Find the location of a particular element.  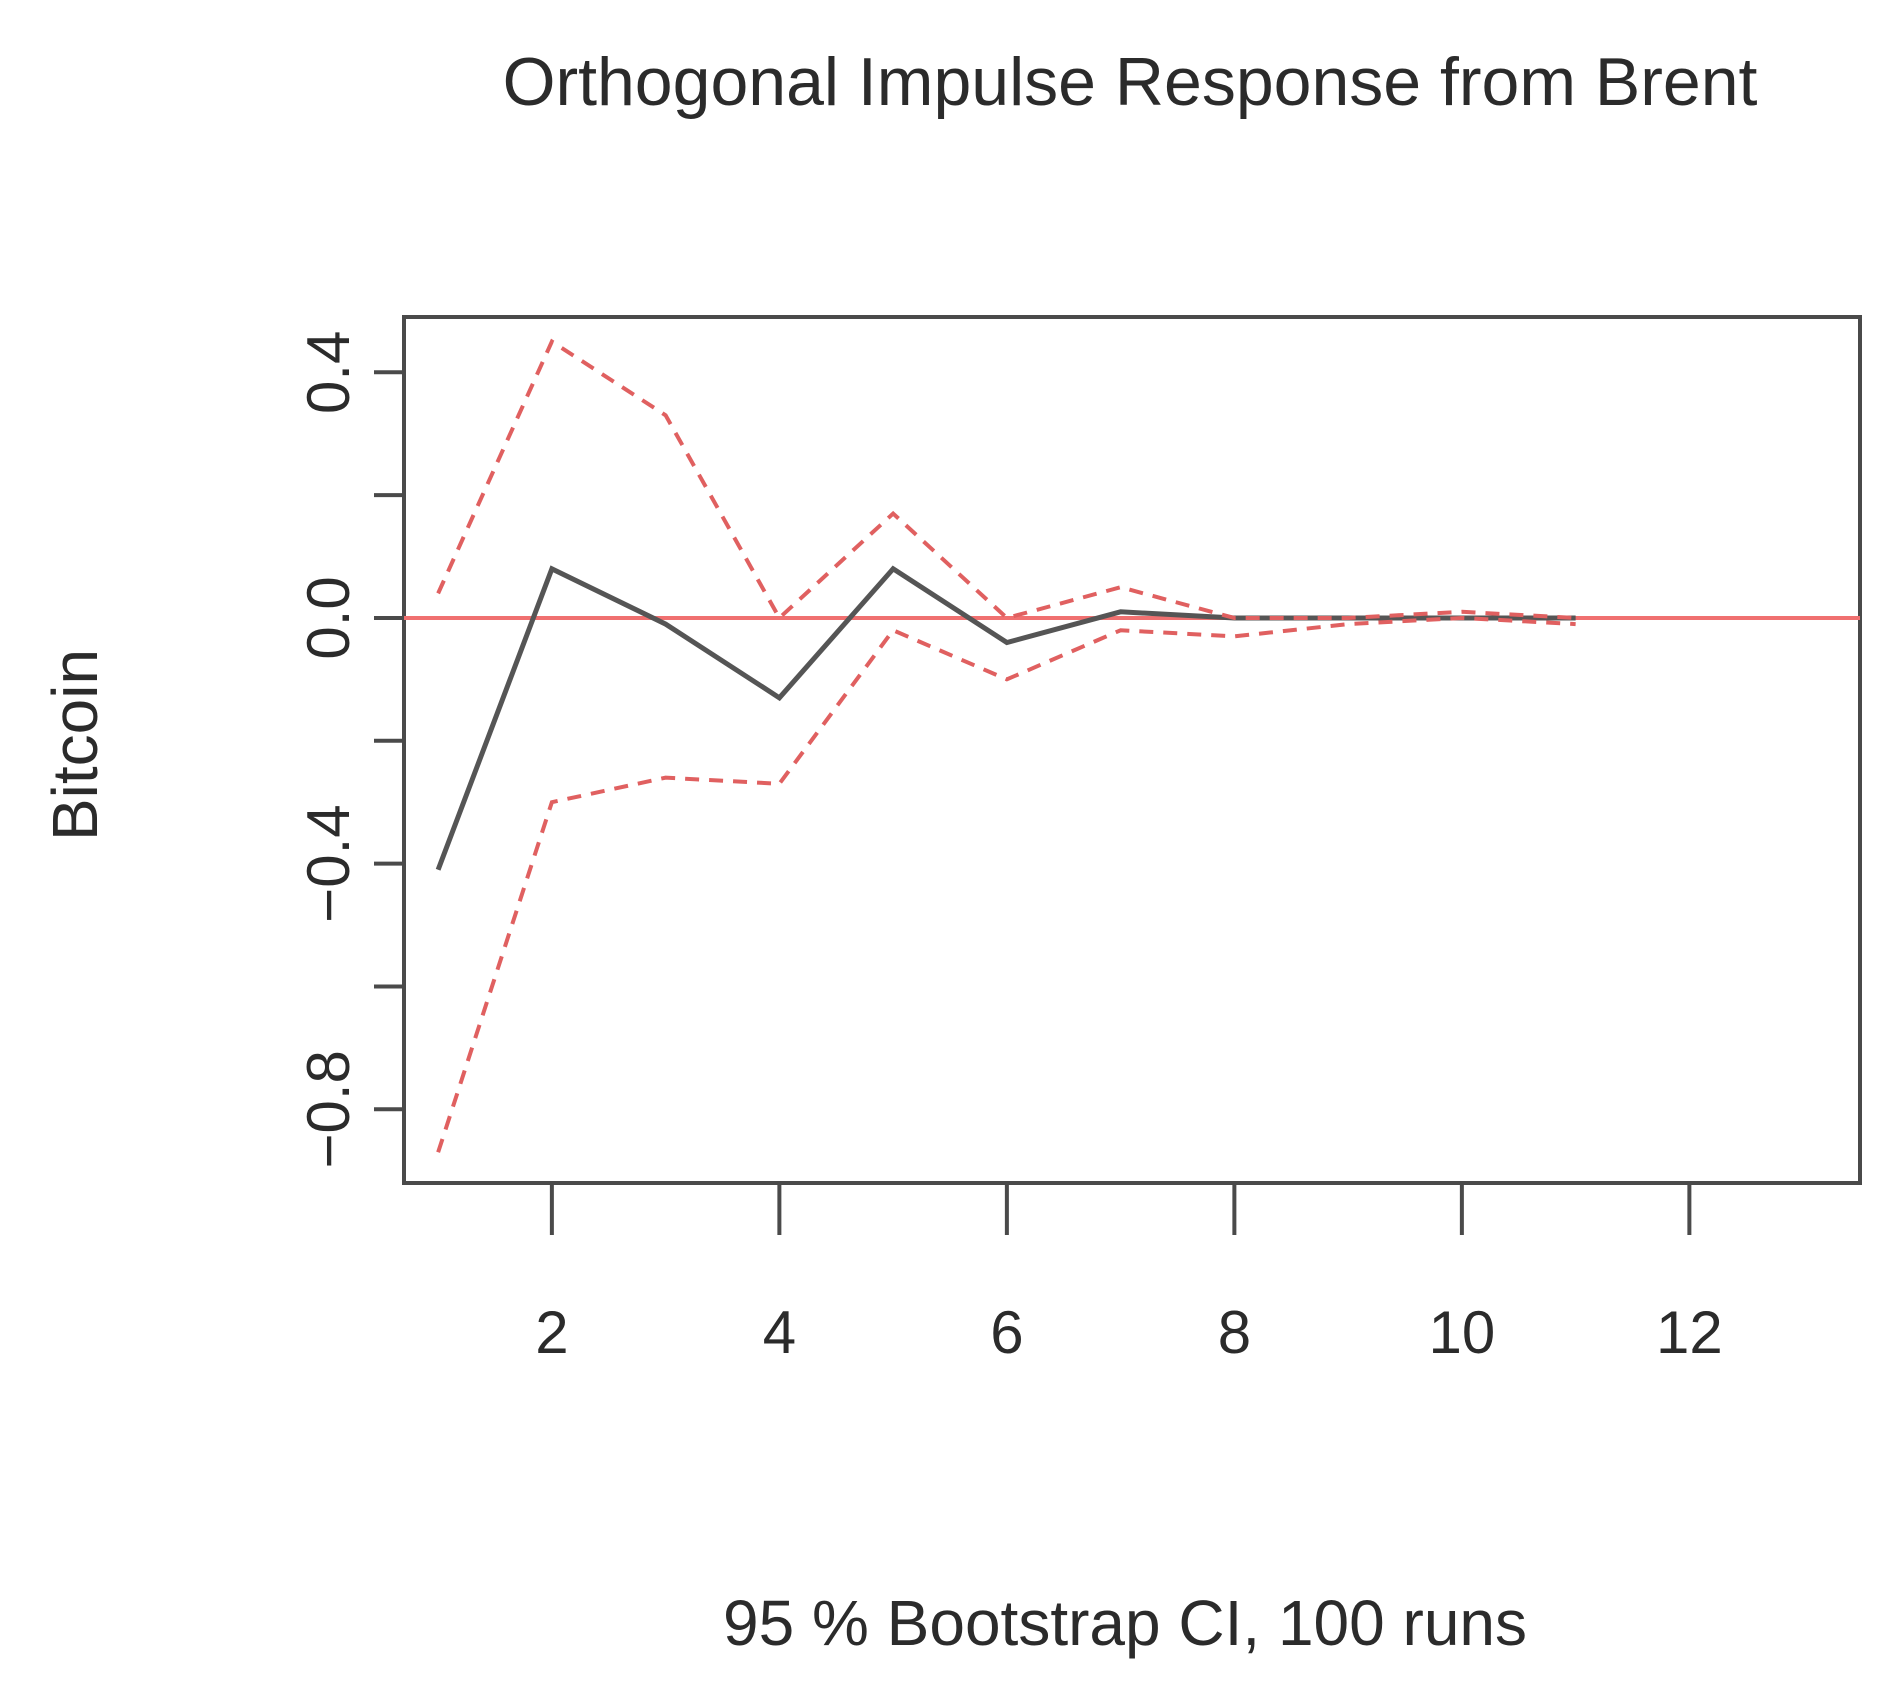

x-axis-label: 95 % Bootstrap CI, 100 runs is located at coordinates (1125, 1623).